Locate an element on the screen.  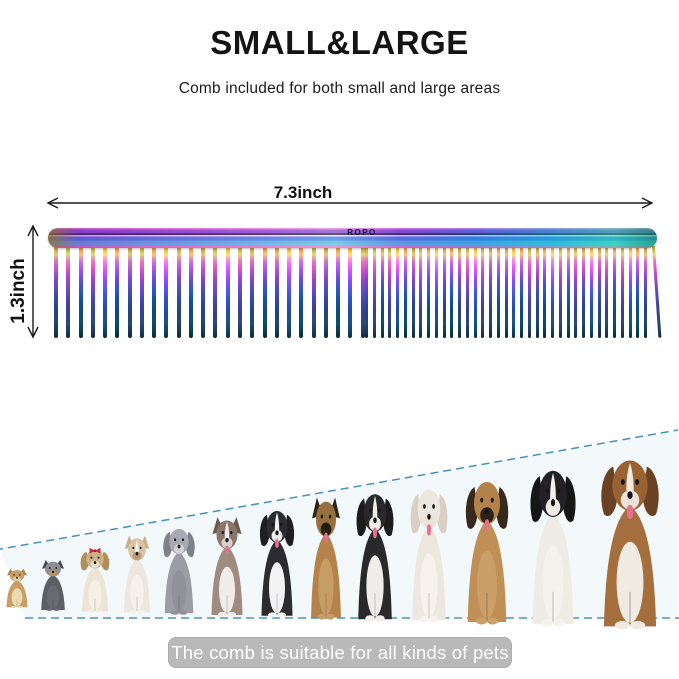
width-dimension-label: 7.3inch is located at coordinates (303, 192).